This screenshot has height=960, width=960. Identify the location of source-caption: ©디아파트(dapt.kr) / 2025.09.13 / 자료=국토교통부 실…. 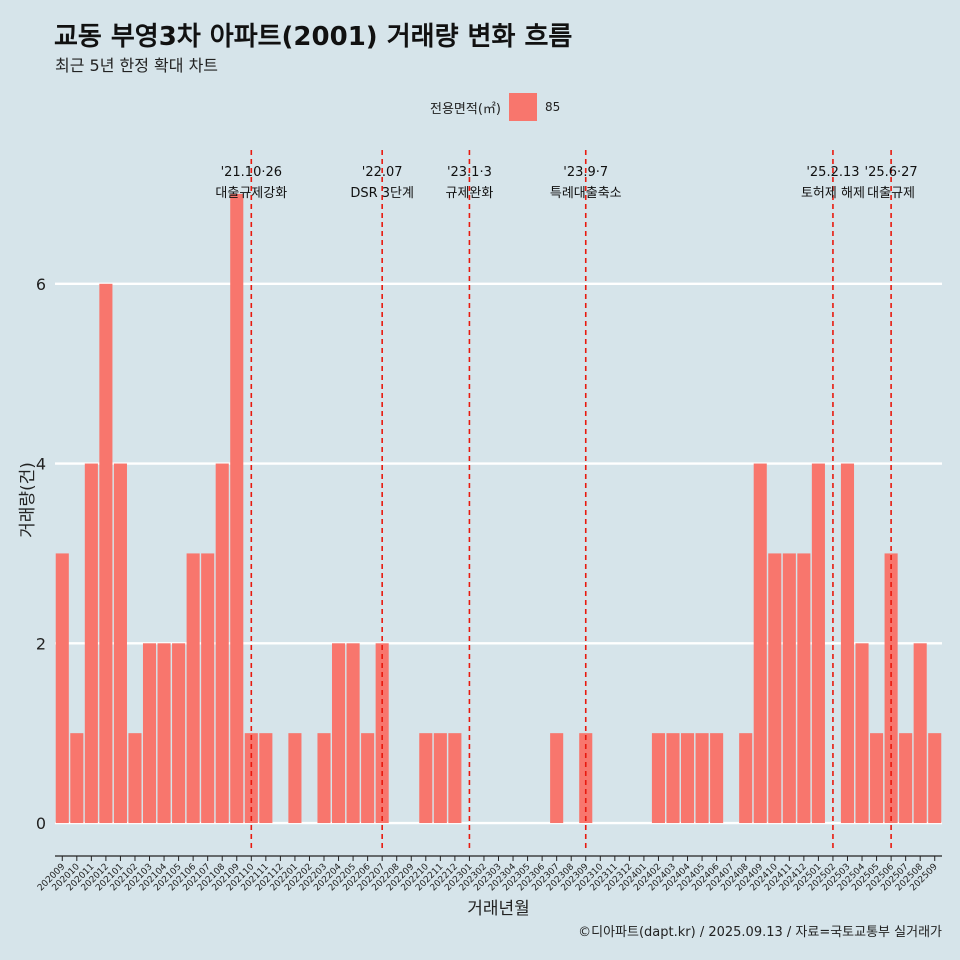
(760, 932).